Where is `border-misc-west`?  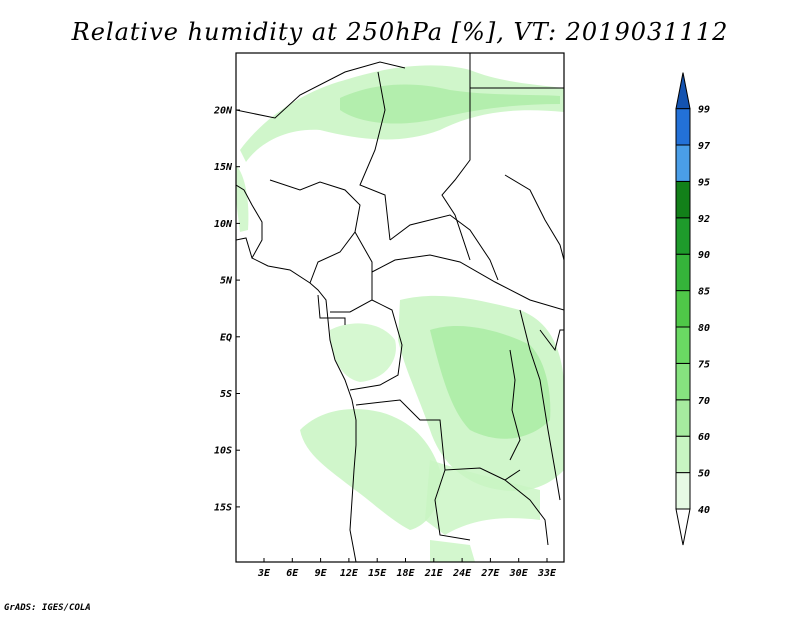
border-misc-west is located at coordinates (244, 248).